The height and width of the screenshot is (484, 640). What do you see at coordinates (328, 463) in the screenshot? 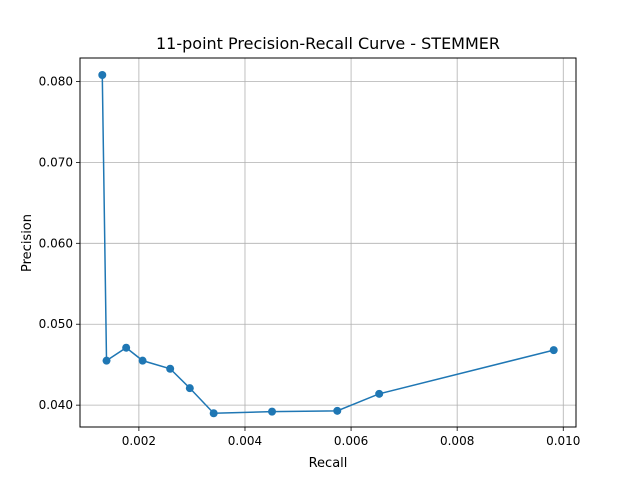
I see `x-axis-label: Recall` at bounding box center [328, 463].